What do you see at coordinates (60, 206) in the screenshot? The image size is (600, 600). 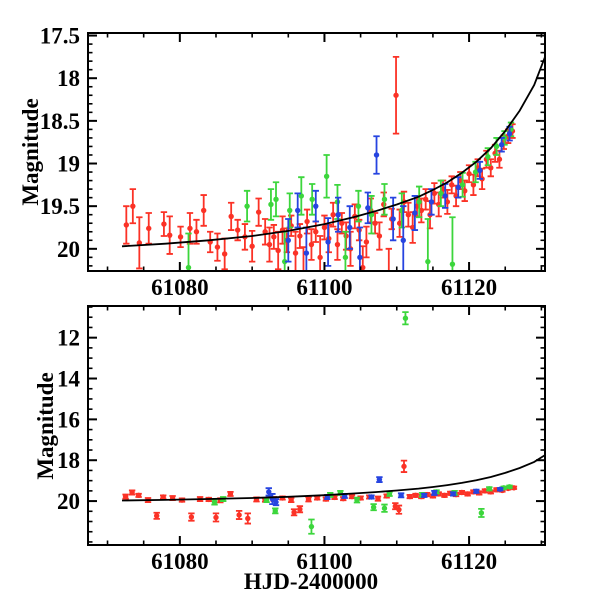 I see `upper-panel-y-tick-label: 19.5` at bounding box center [60, 206].